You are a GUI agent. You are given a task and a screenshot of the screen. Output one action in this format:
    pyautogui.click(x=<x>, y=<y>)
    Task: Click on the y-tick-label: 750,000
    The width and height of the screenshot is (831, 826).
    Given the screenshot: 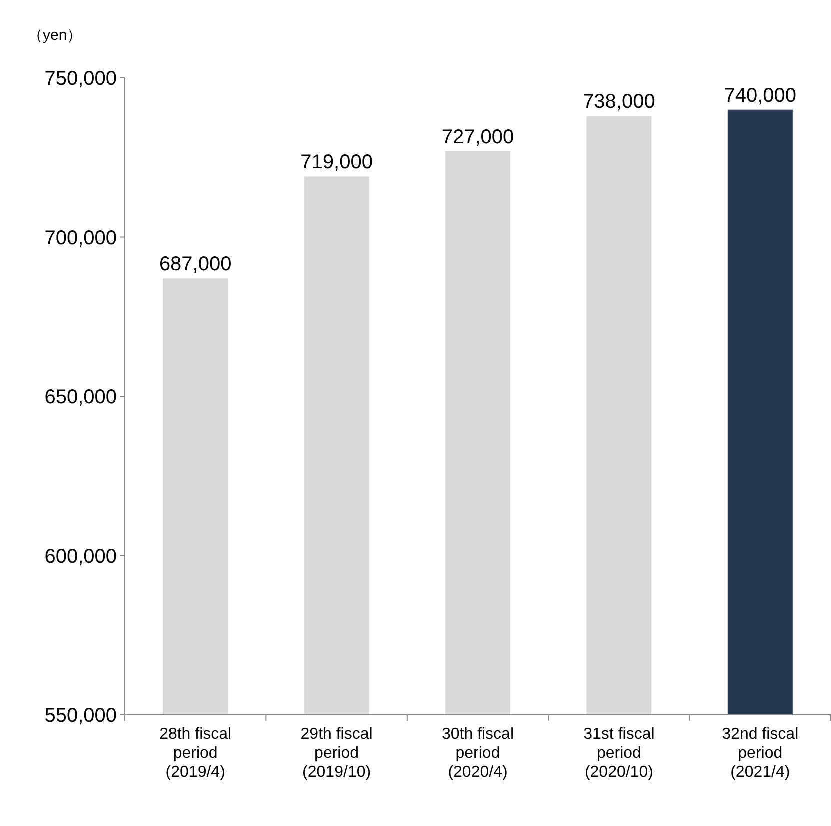 What is the action you would take?
    pyautogui.click(x=80, y=79)
    